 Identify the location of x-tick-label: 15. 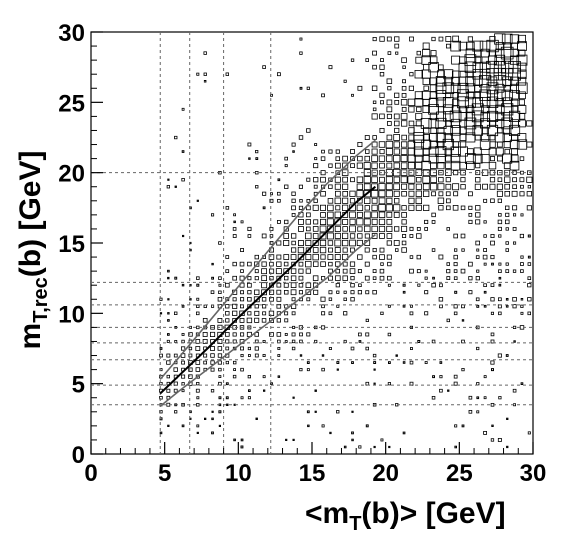
(312, 473).